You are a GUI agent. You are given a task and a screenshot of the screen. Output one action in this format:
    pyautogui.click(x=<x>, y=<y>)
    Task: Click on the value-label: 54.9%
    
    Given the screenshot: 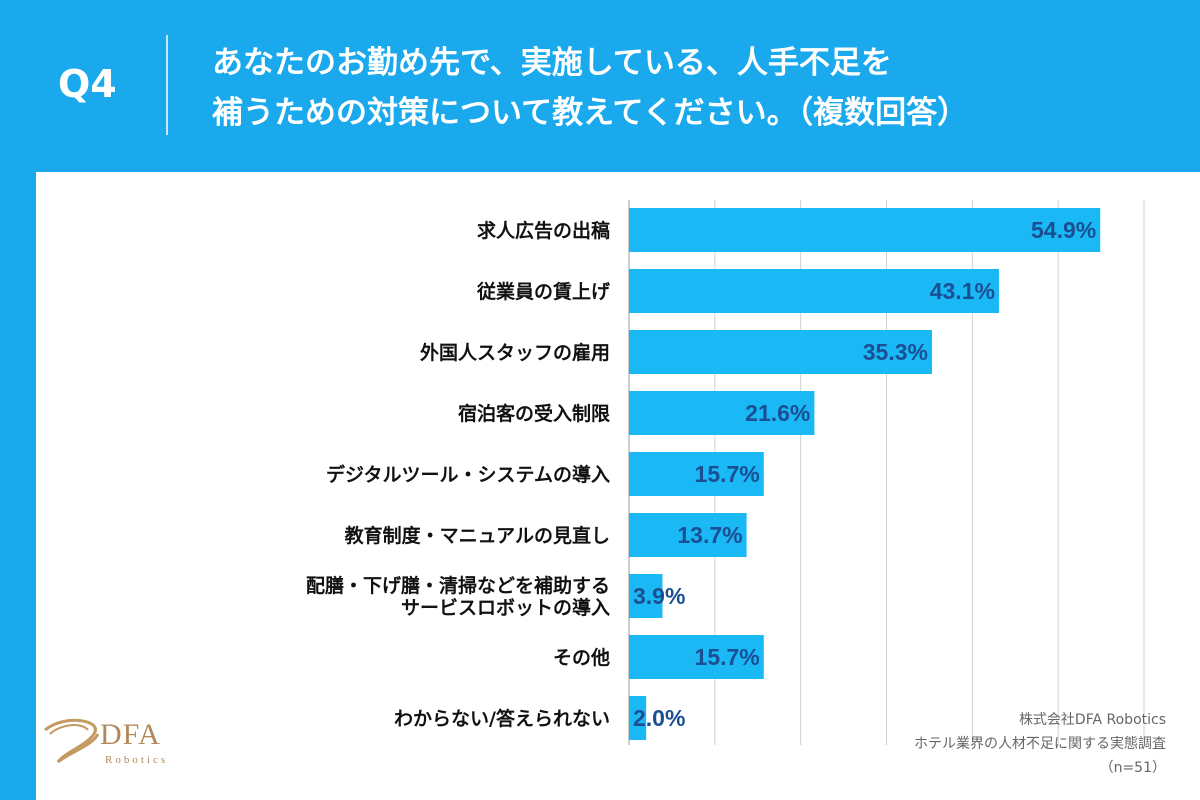 What is the action you would take?
    pyautogui.click(x=1063, y=230)
    